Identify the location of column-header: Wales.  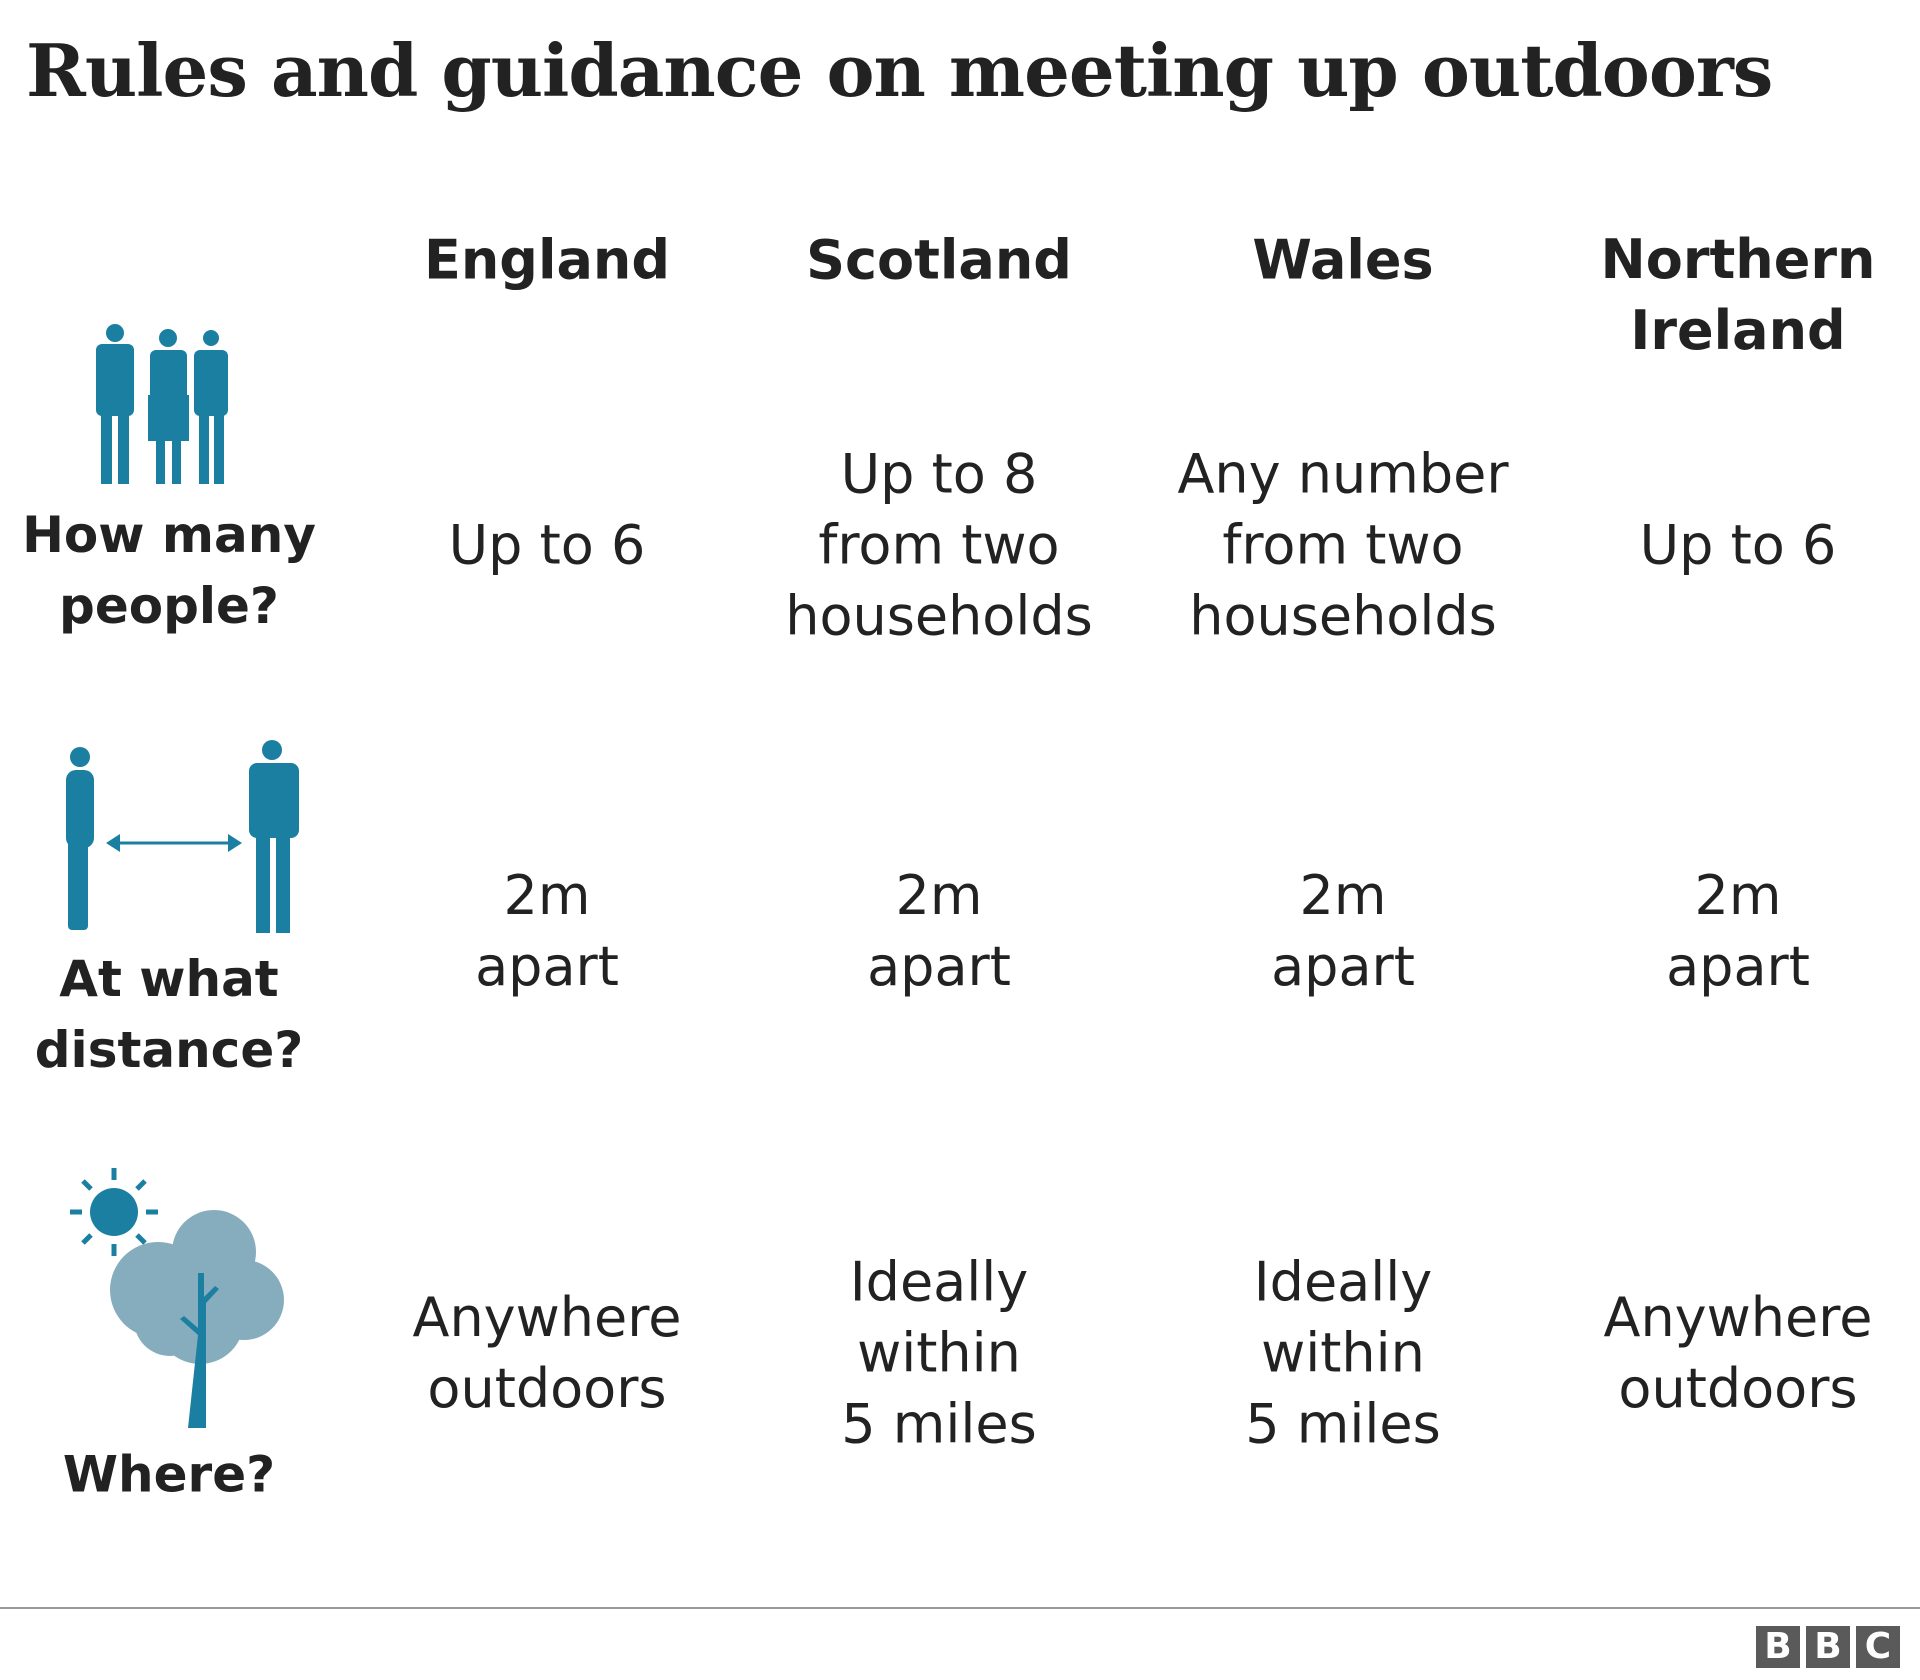
(1342, 260).